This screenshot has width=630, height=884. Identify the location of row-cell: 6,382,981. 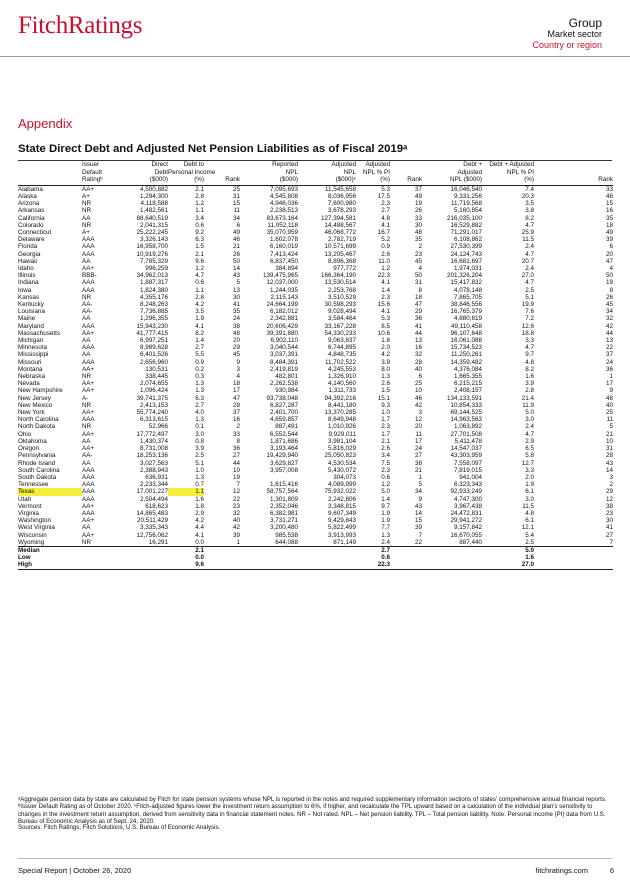
(283, 513).